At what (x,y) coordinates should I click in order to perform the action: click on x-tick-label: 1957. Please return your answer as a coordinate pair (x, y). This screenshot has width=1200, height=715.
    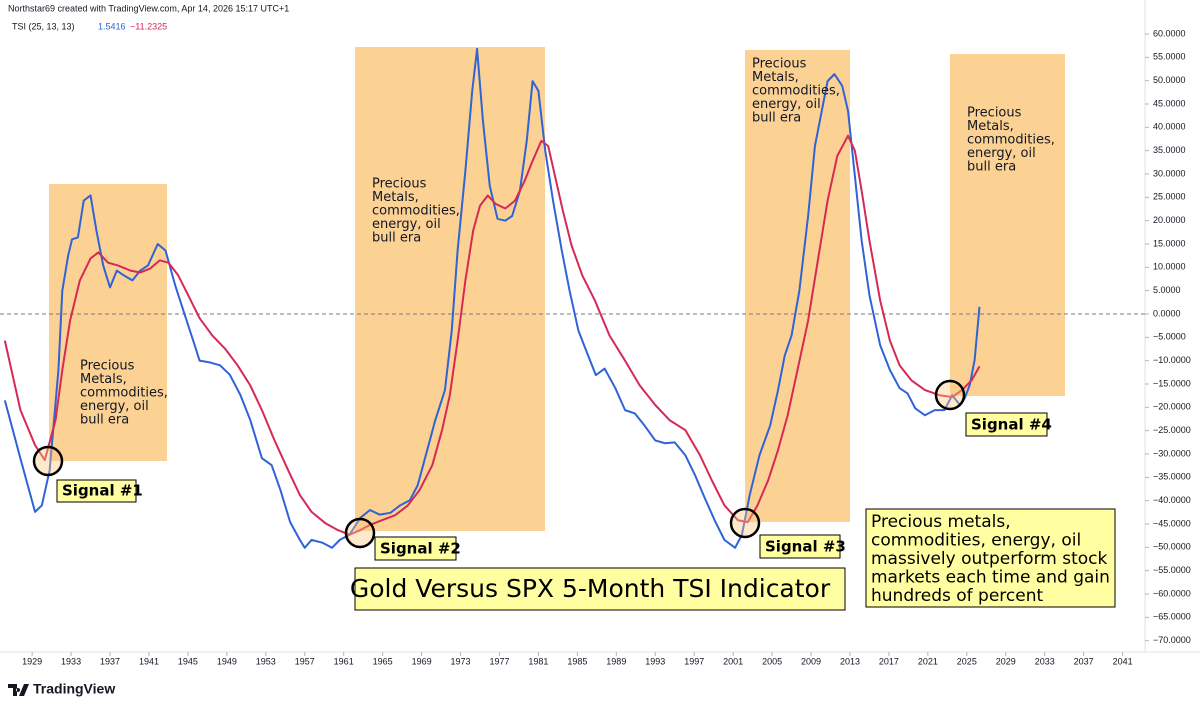
    Looking at the image, I should click on (305, 661).